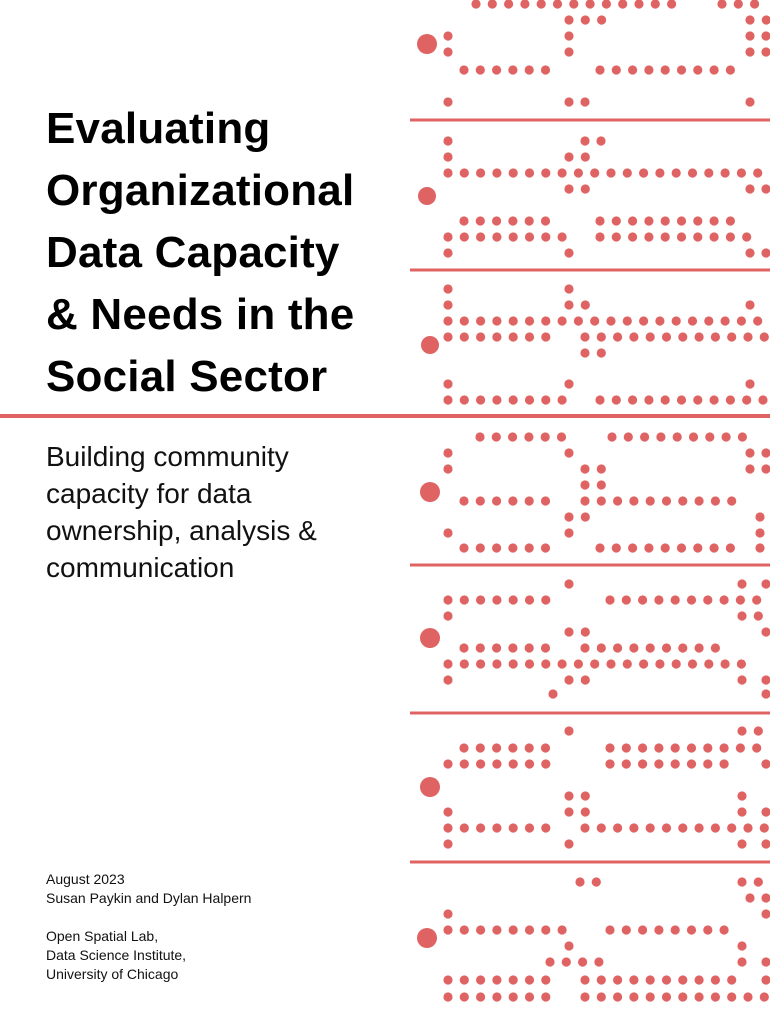 Image resolution: width=770 pixels, height=1024 pixels. I want to click on subtitle-line: communication, so click(140, 567).